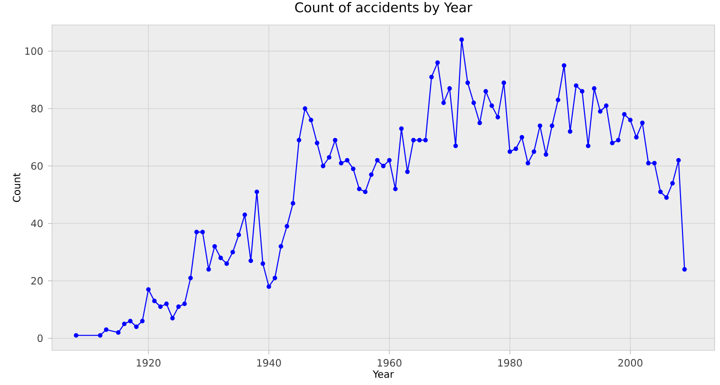 The image size is (720, 385). What do you see at coordinates (34, 51) in the screenshot?
I see `y-tick-label: 100` at bounding box center [34, 51].